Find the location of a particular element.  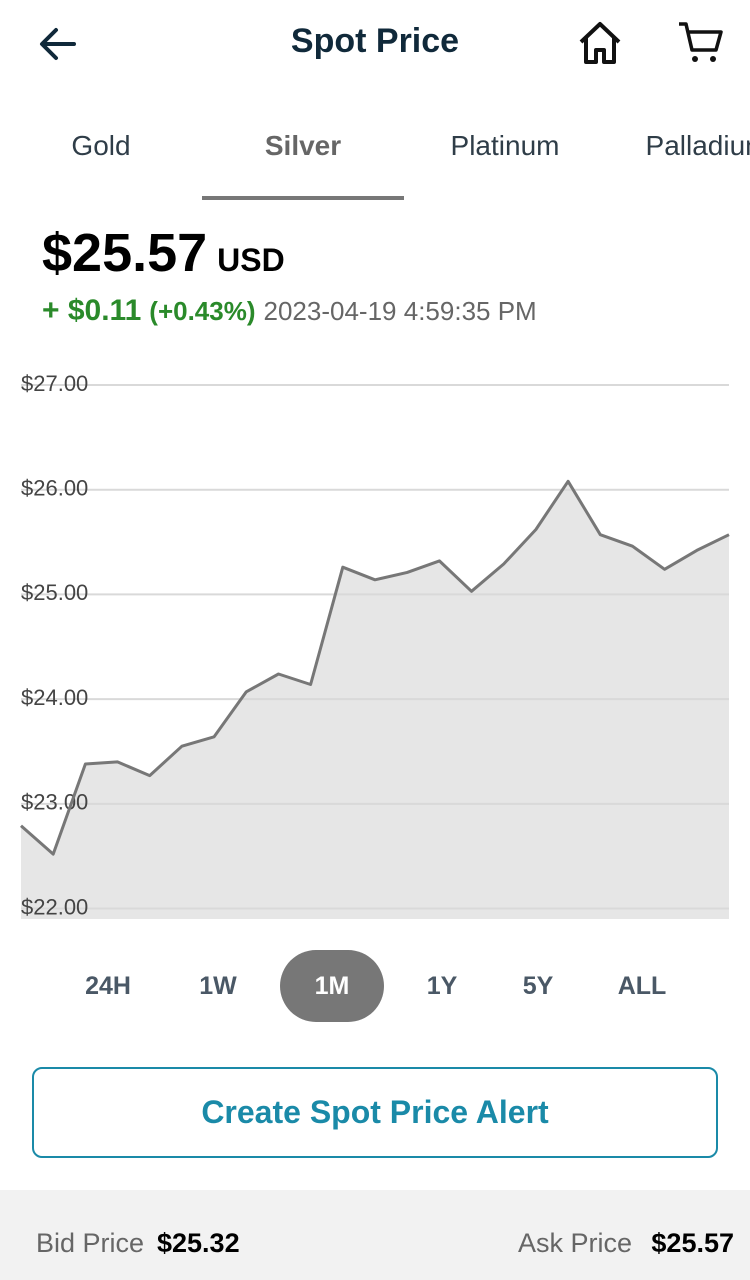

footer: Bid Price $25.32 Ask Price $25.57 is located at coordinates (375, 1235).